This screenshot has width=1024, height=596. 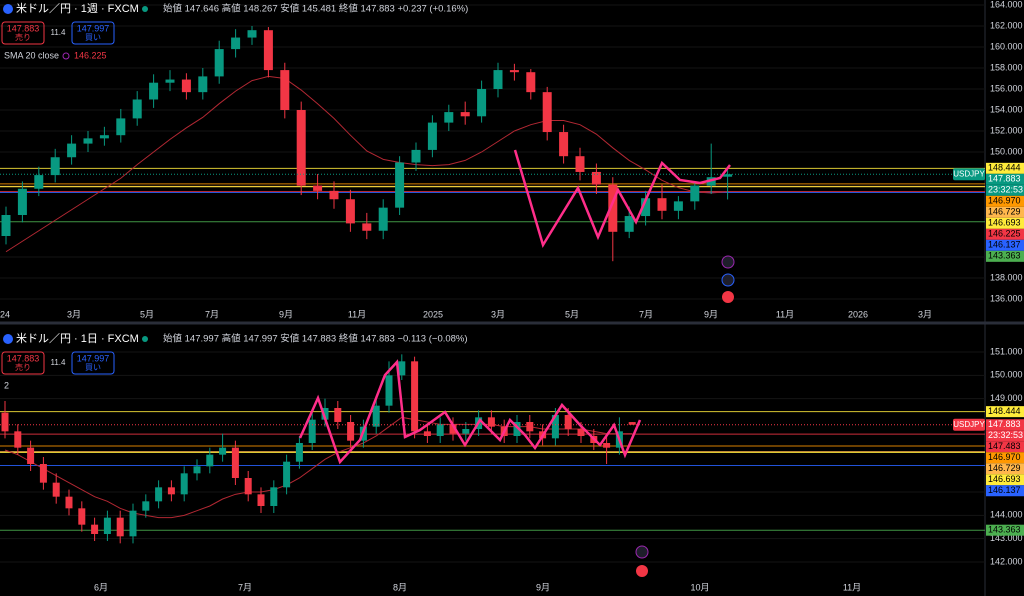 What do you see at coordinates (1006, 515) in the screenshot?
I see `y-tick-label: 144.000` at bounding box center [1006, 515].